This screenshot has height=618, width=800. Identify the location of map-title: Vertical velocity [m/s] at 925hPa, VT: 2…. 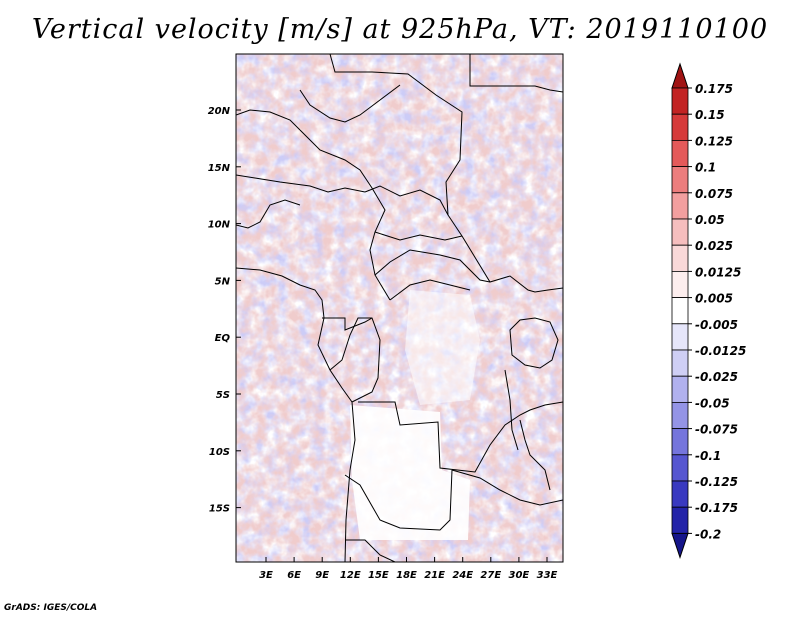
(400, 29).